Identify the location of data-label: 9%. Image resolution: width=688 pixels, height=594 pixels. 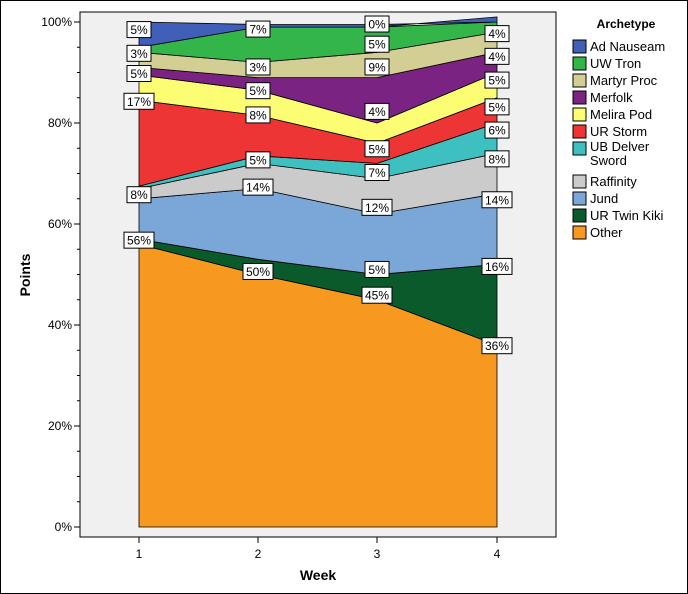
(377, 67).